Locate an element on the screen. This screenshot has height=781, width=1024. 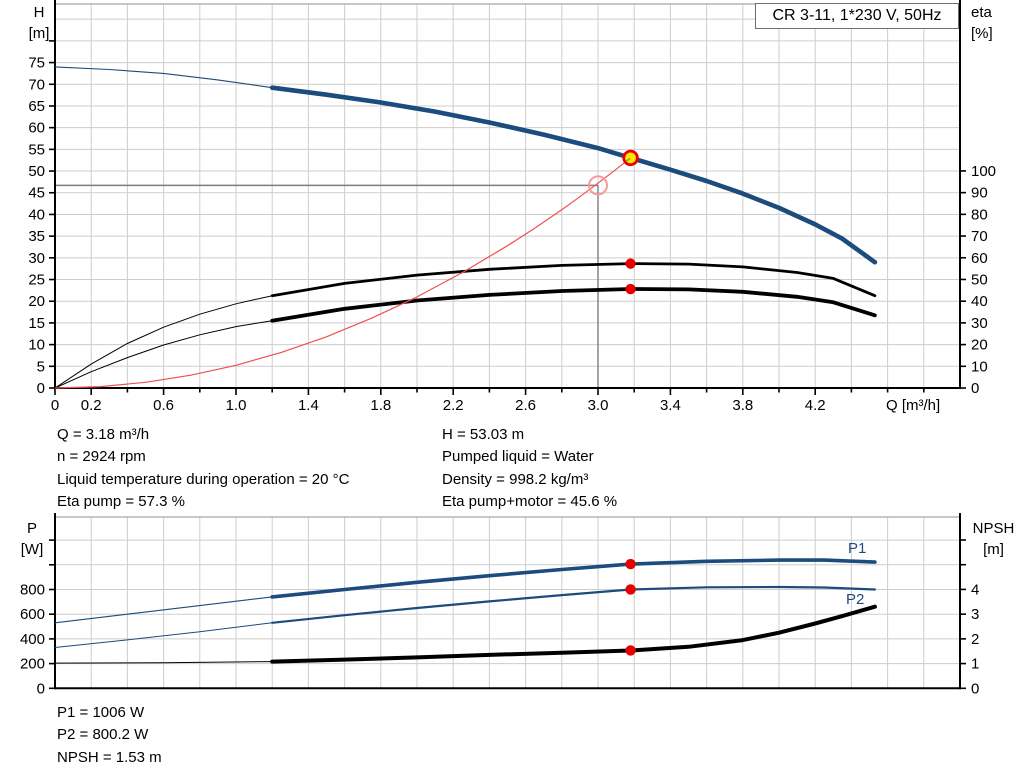
p-axis-title-unit: [W] is located at coordinates (32, 549).